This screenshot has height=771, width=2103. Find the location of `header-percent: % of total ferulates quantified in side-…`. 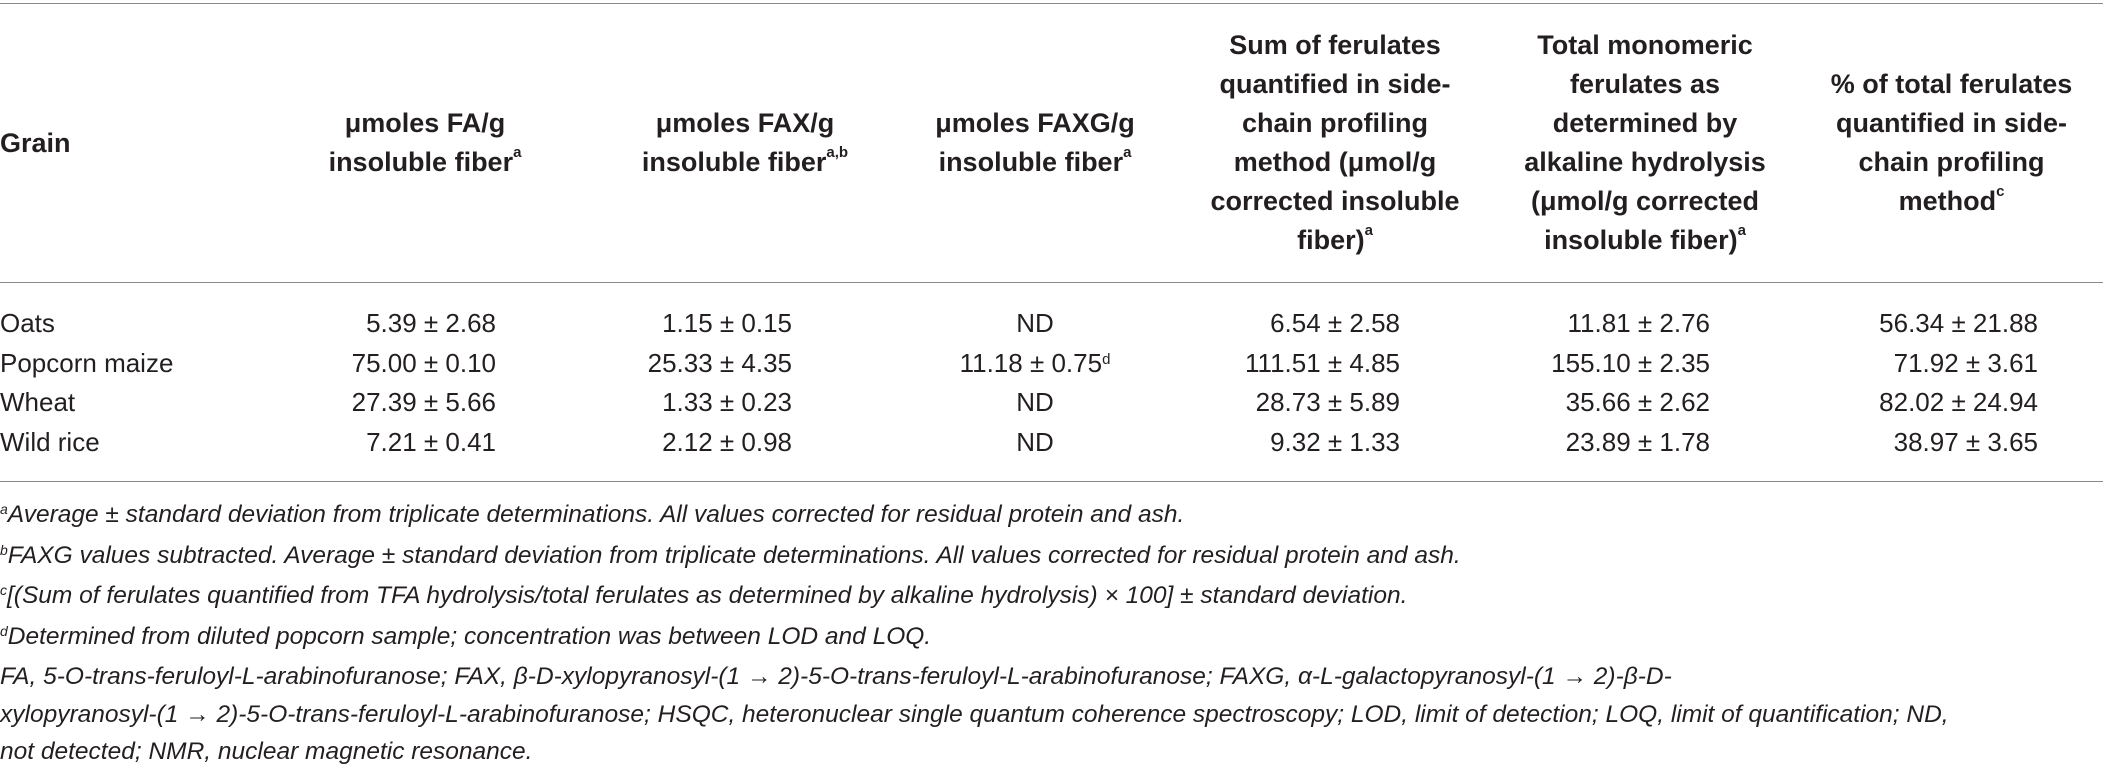

header-percent: % of total ferulates quantified in side-… is located at coordinates (1951, 143).